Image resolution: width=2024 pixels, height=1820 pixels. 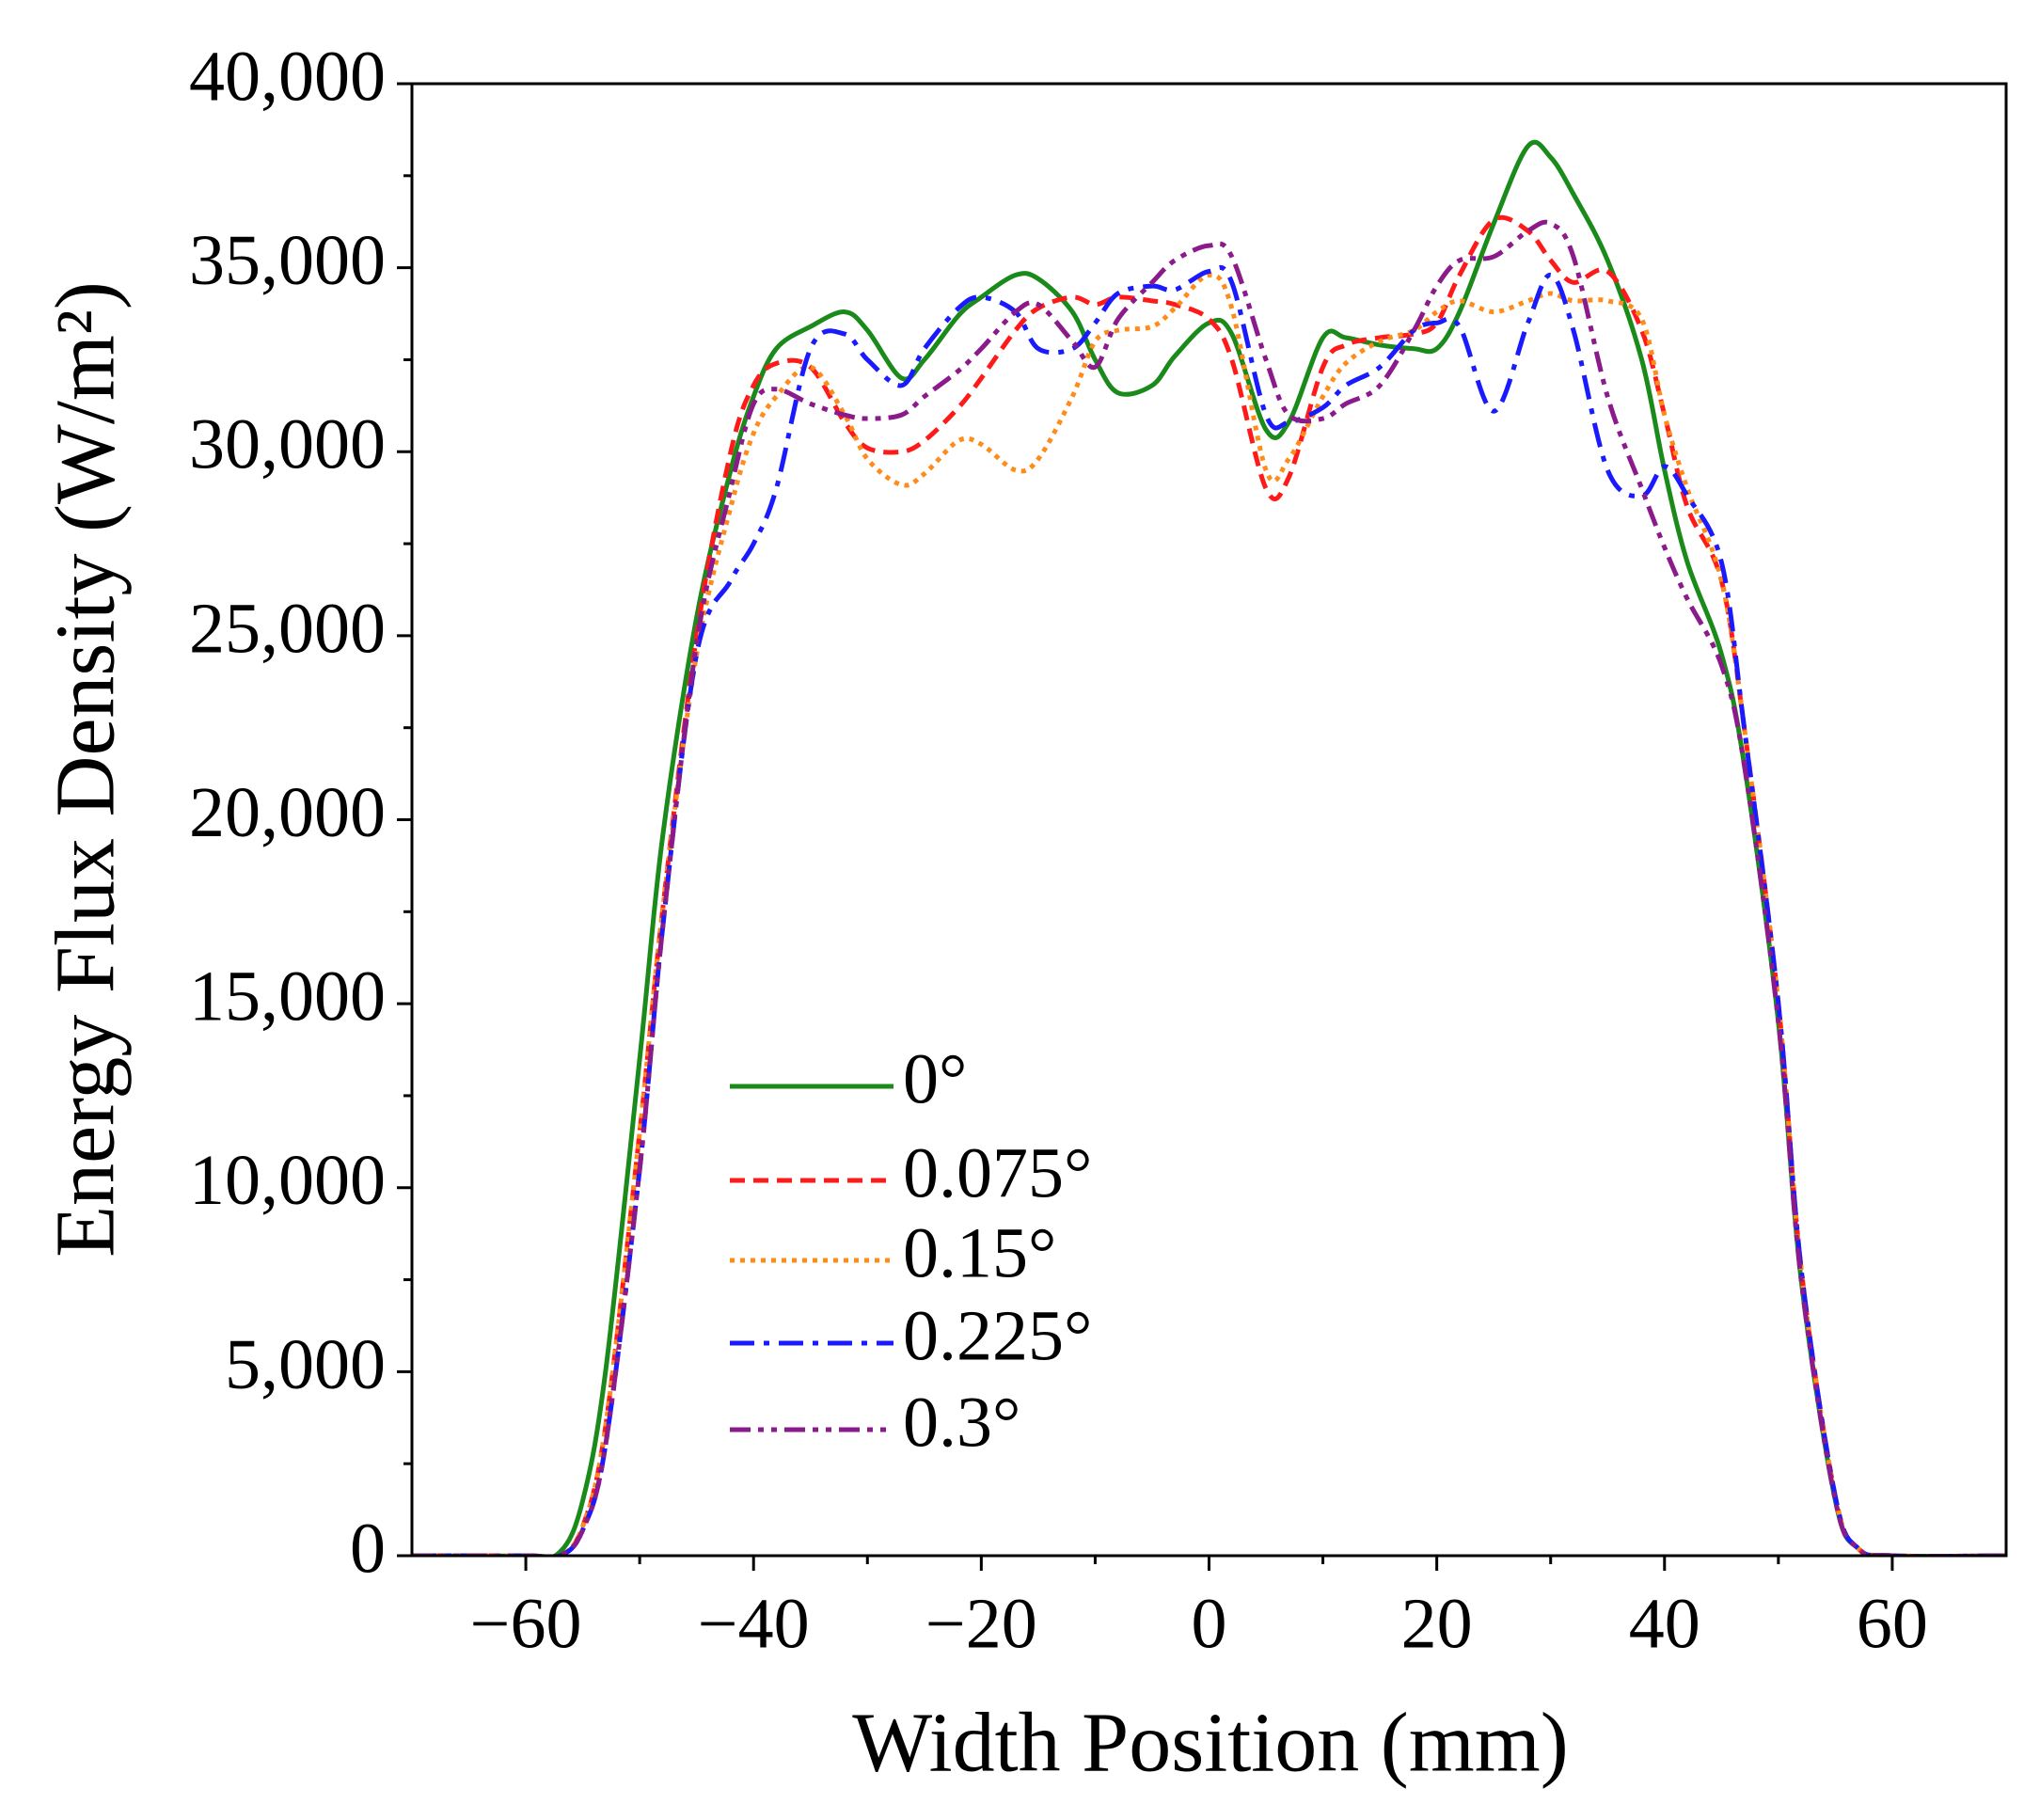 I want to click on legend-label: 0.075°, so click(x=998, y=1172).